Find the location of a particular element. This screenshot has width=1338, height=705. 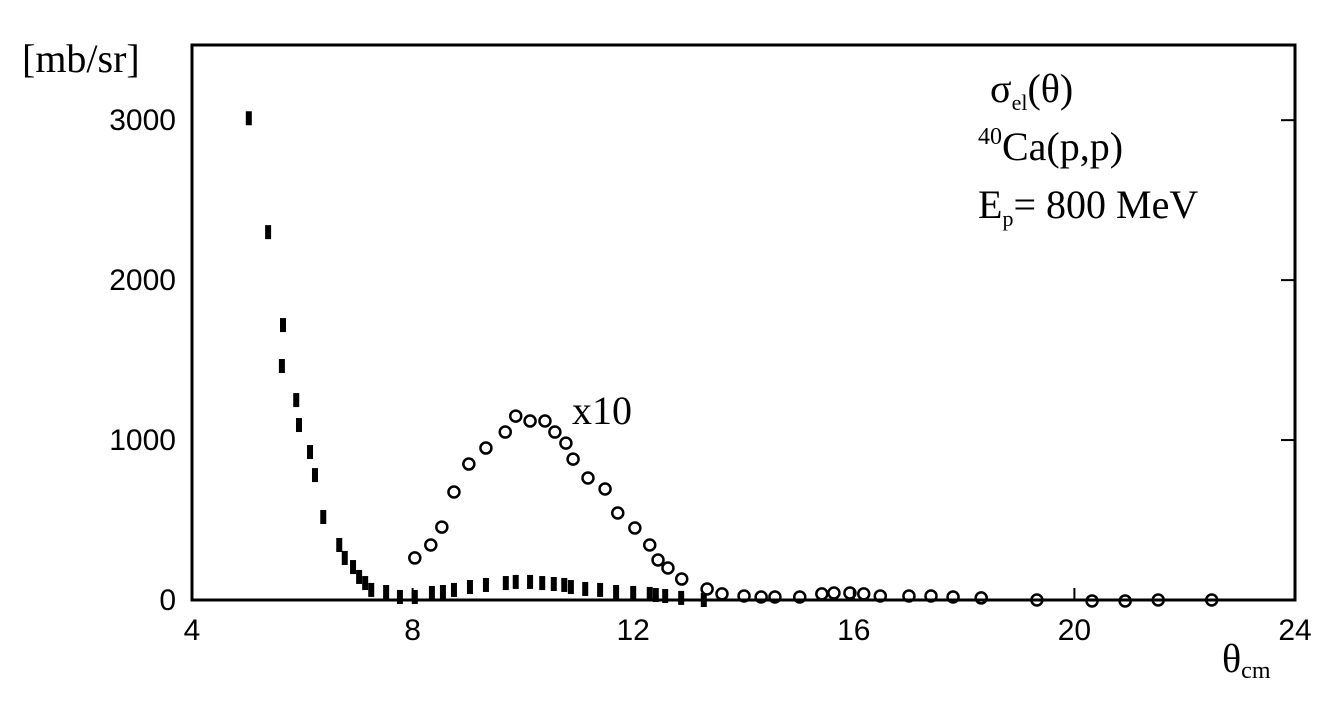

annotation: 40Ca(p,p) is located at coordinates (1050, 146).